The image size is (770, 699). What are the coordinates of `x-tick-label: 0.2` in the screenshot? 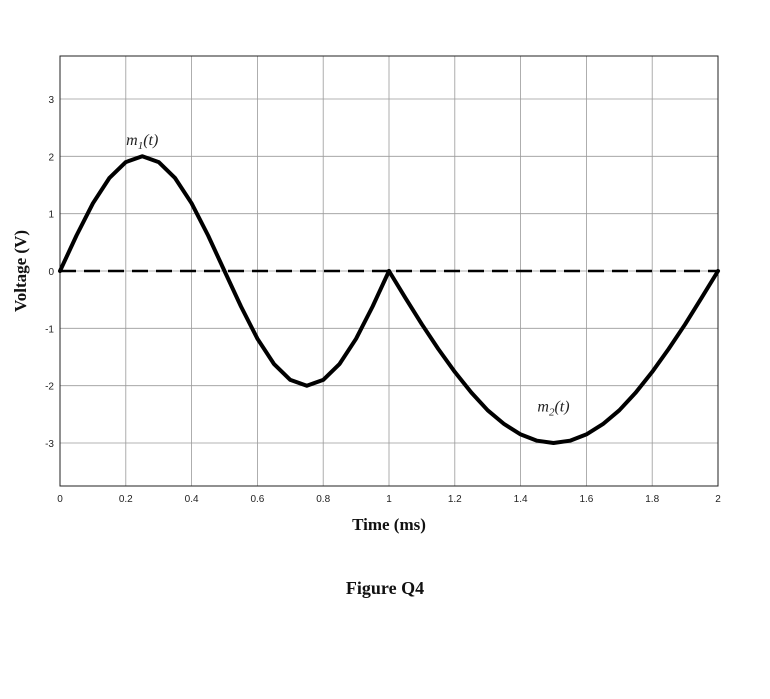 It's located at (126, 499).